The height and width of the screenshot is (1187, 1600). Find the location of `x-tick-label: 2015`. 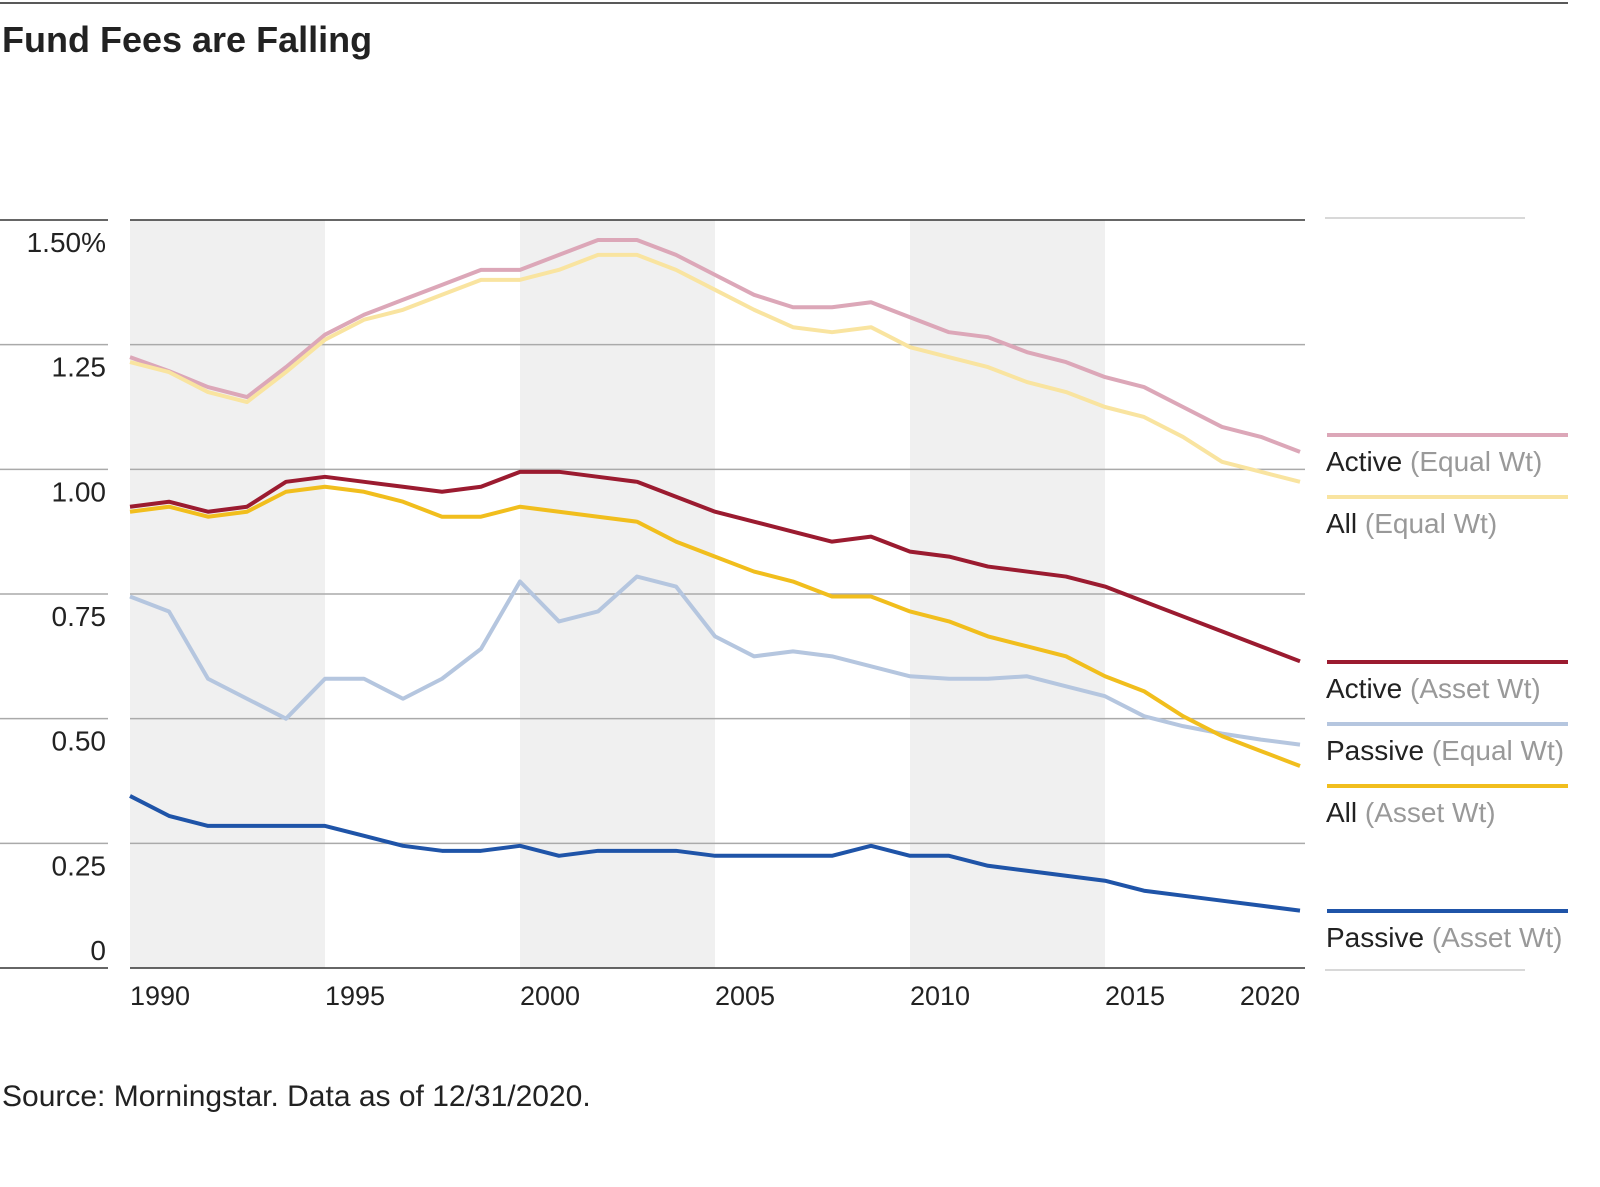

x-tick-label: 2015 is located at coordinates (1135, 996).